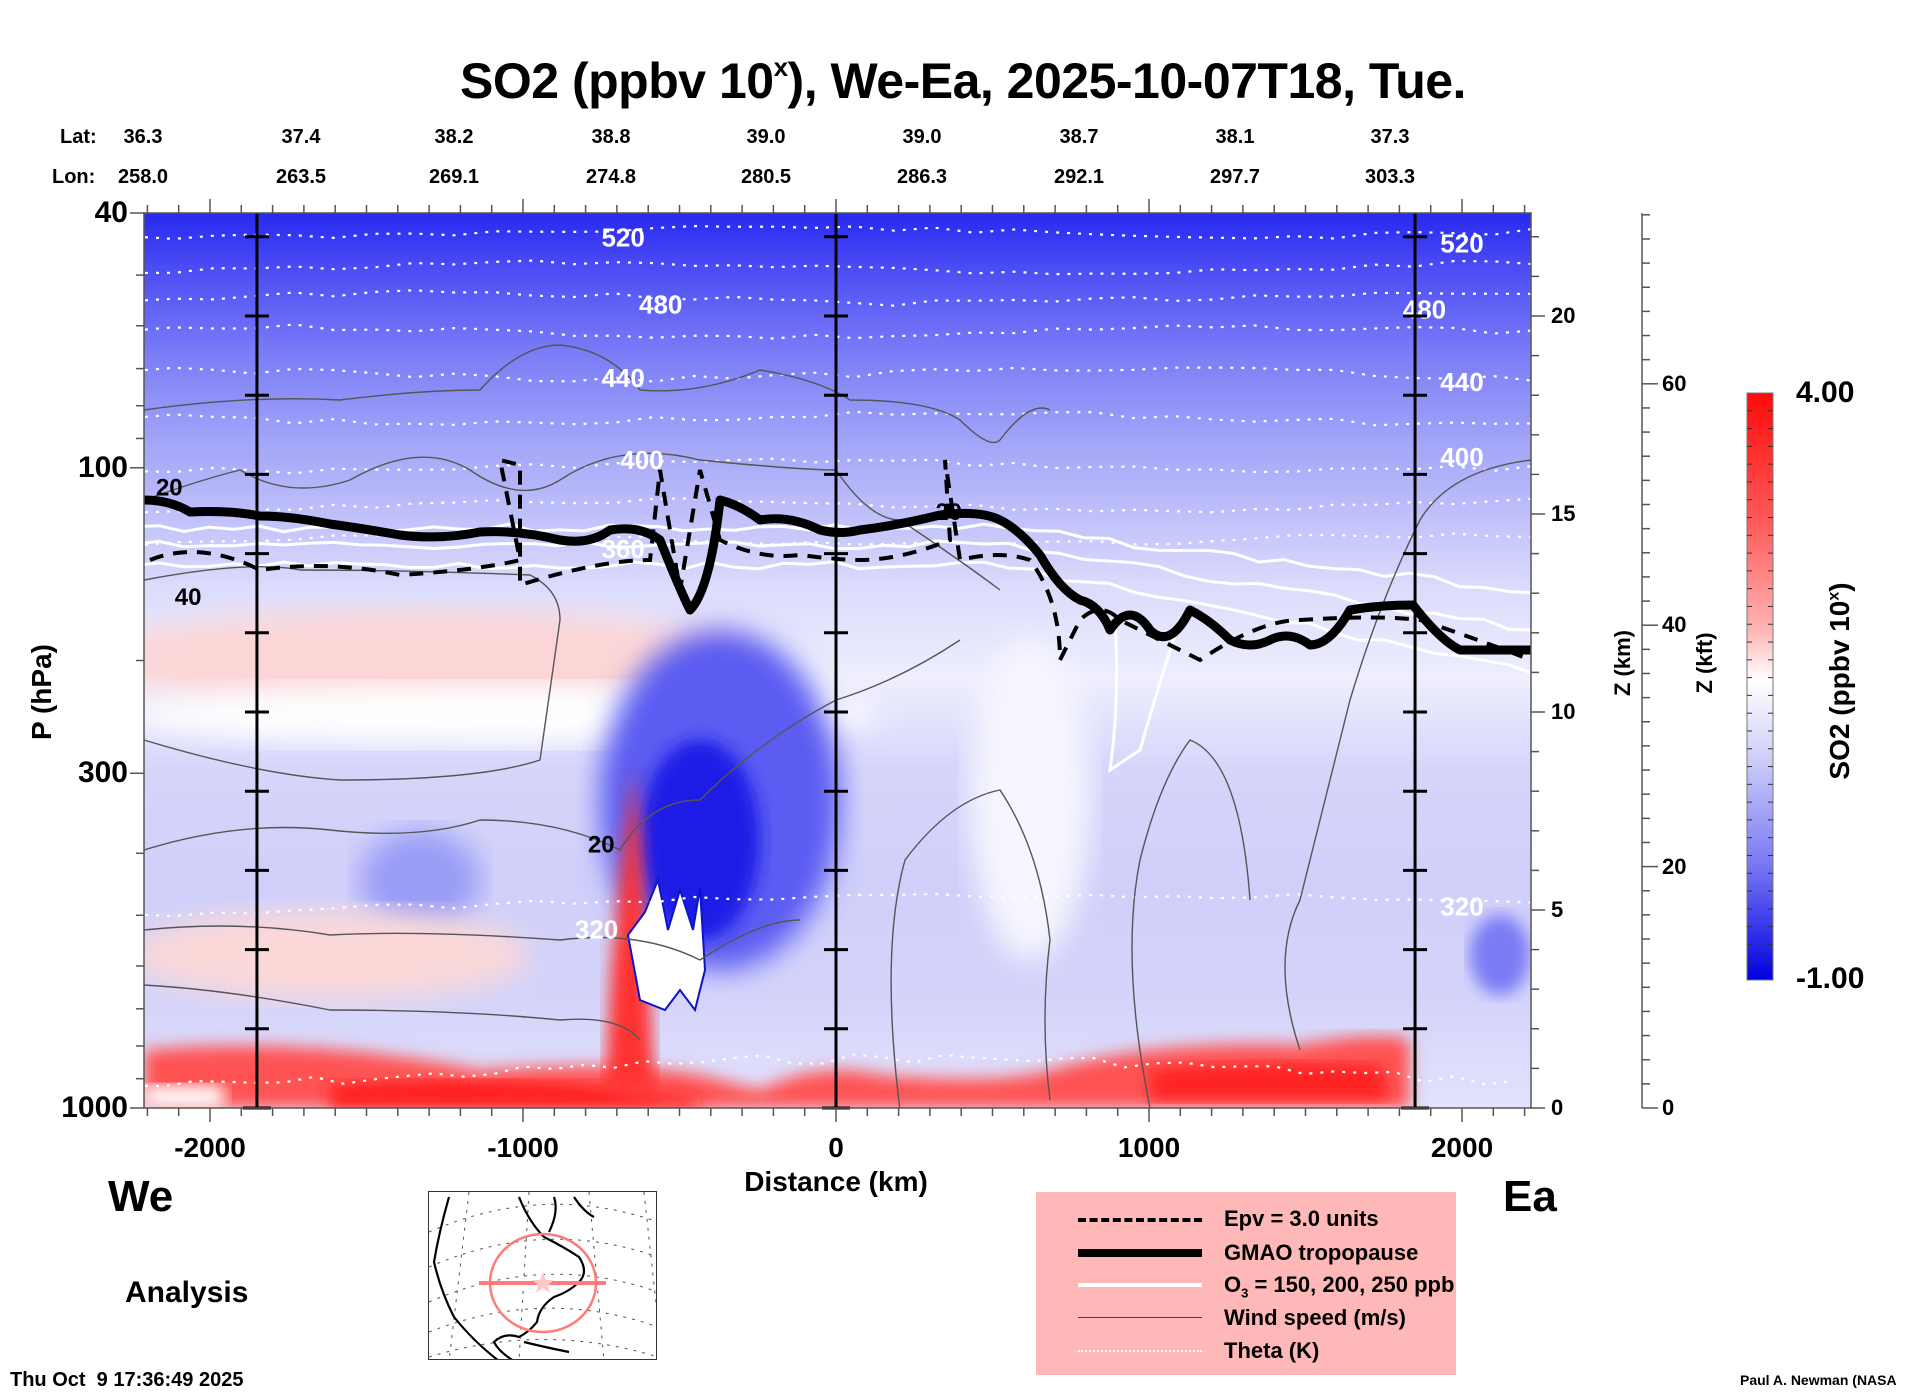 The height and width of the screenshot is (1394, 1926). I want to click on z-km-tick-label: 5, so click(1557, 909).